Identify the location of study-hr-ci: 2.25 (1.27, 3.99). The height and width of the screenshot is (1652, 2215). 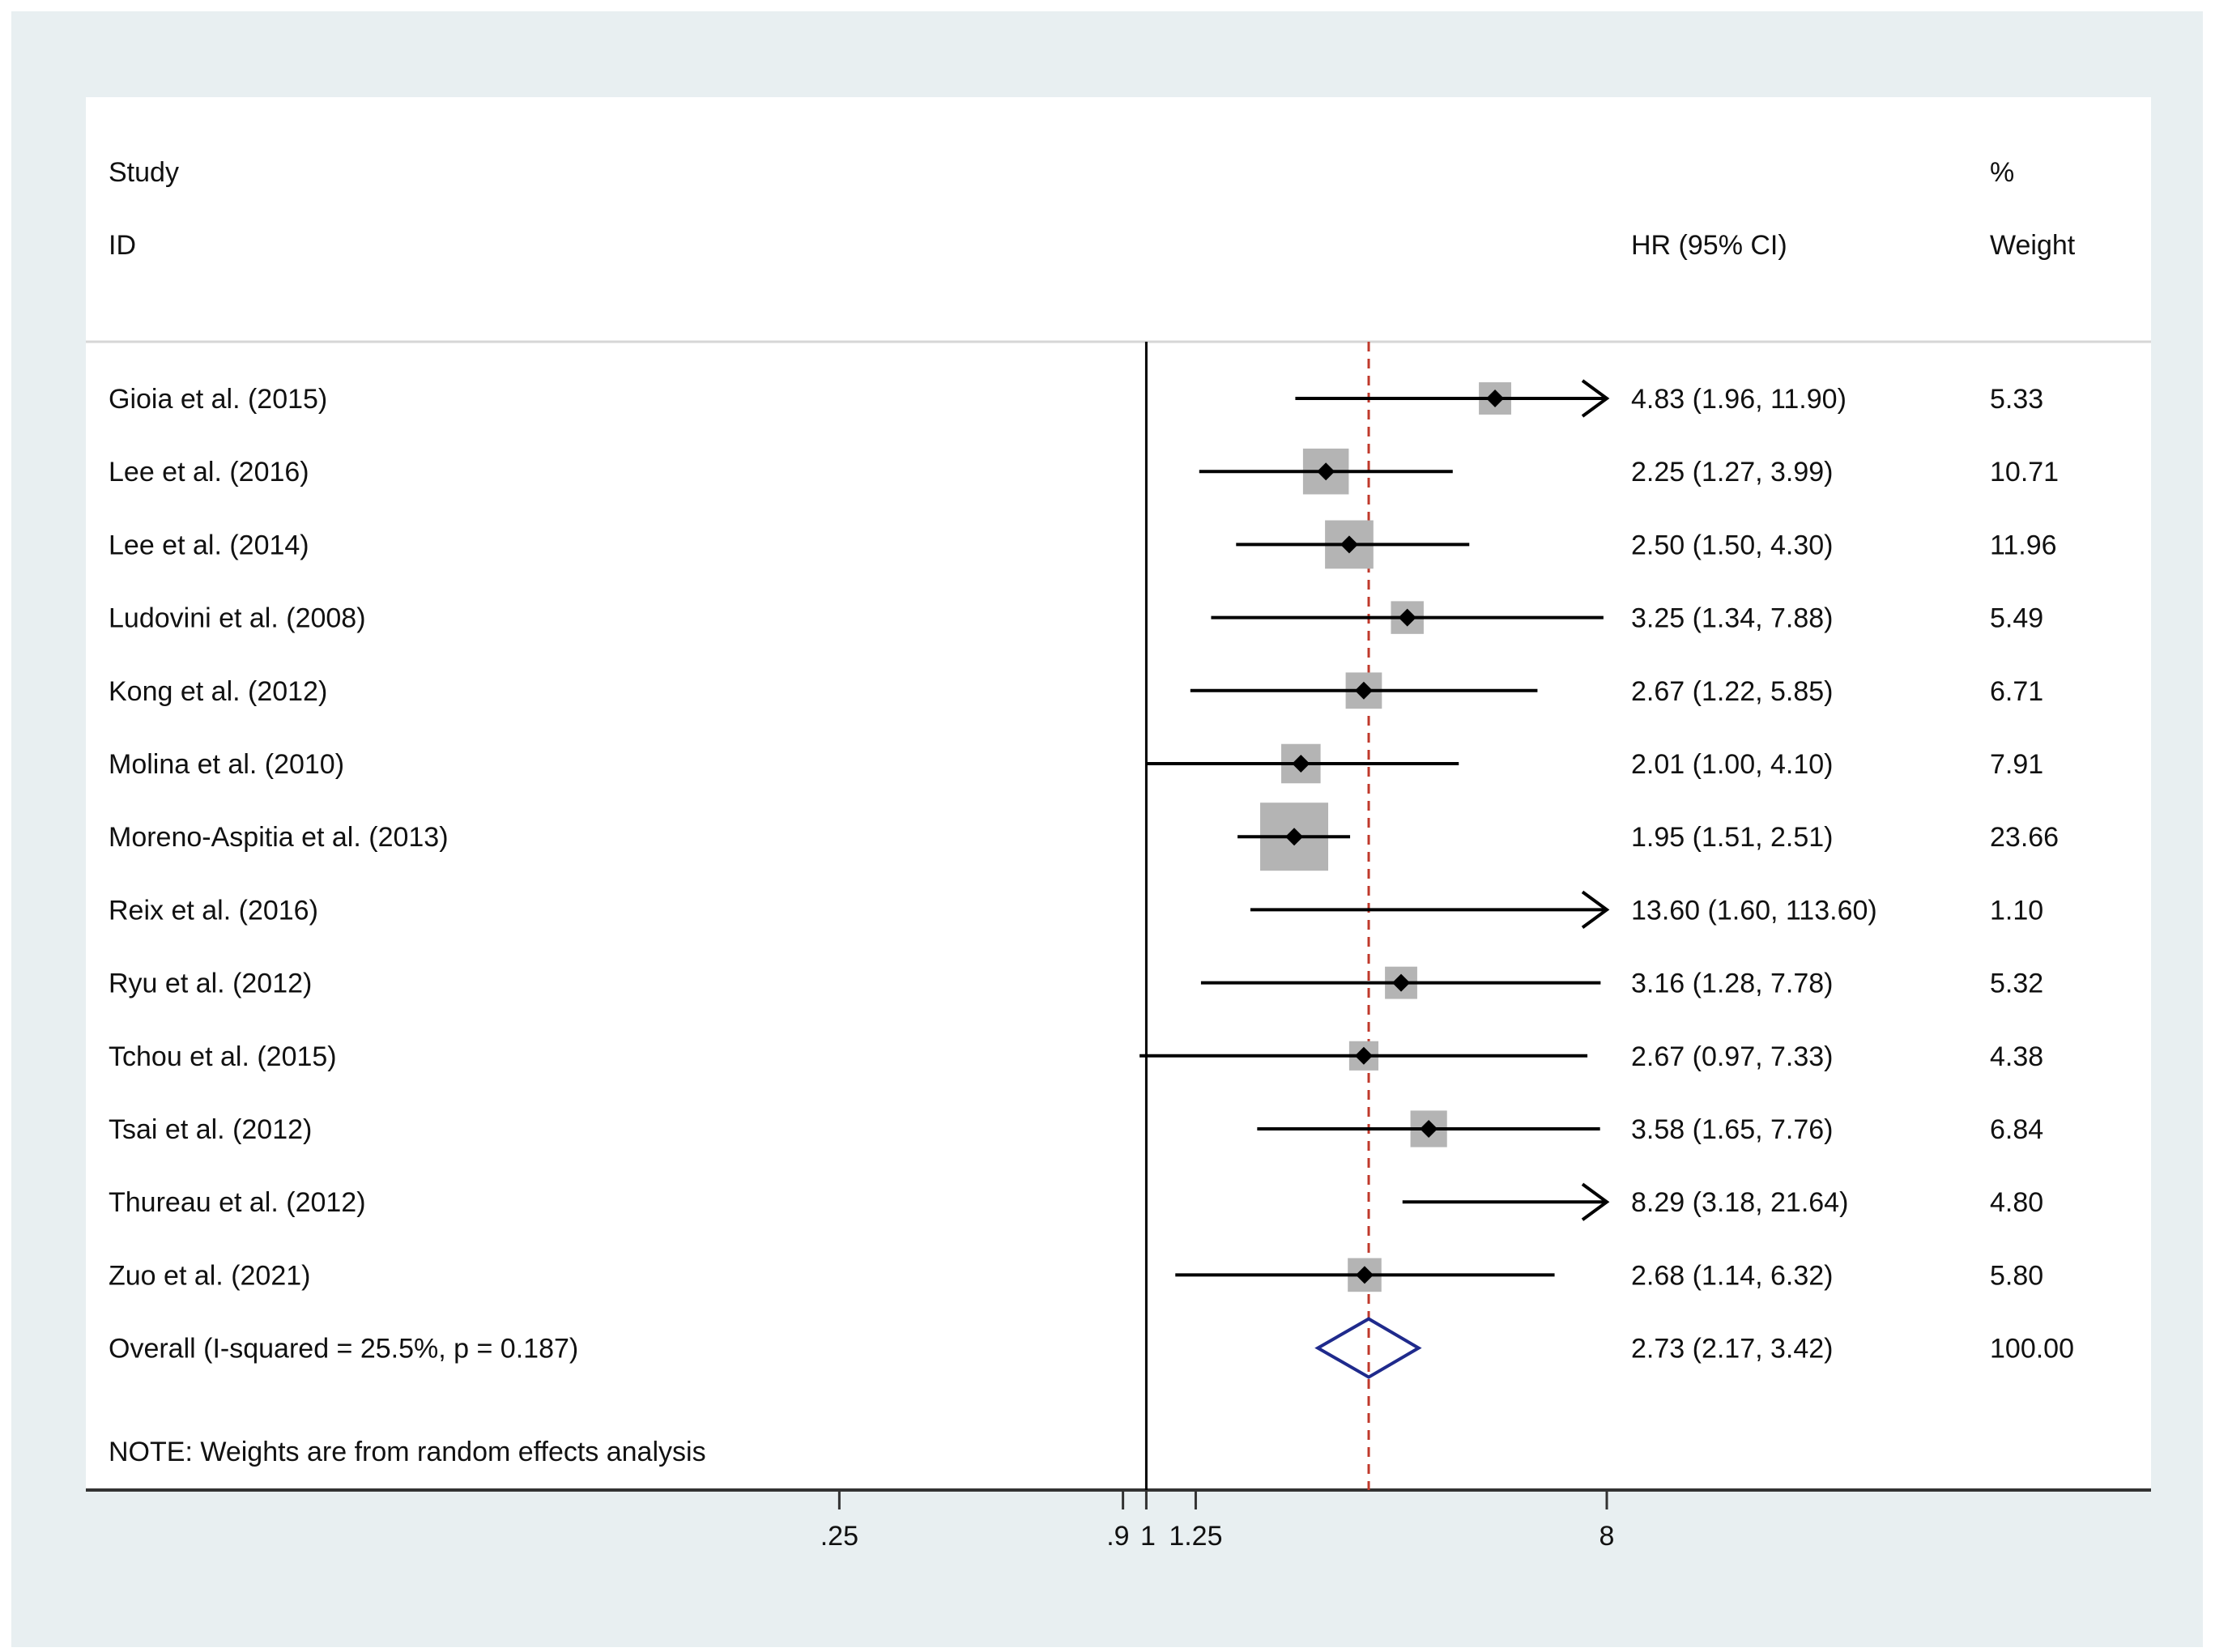
(1733, 473).